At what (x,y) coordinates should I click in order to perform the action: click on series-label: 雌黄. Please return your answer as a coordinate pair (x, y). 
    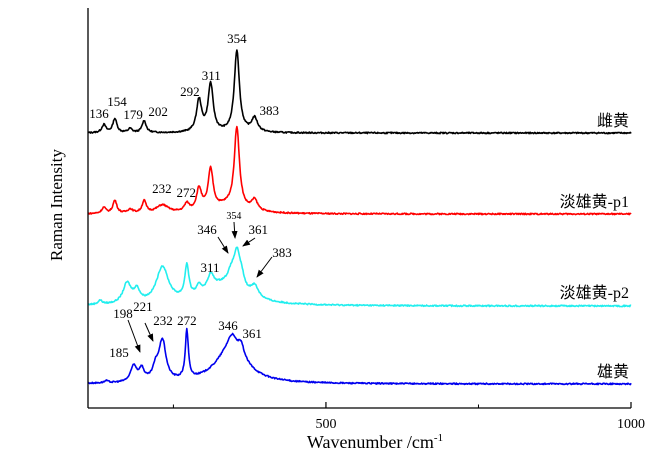
    Looking at the image, I should click on (613, 121).